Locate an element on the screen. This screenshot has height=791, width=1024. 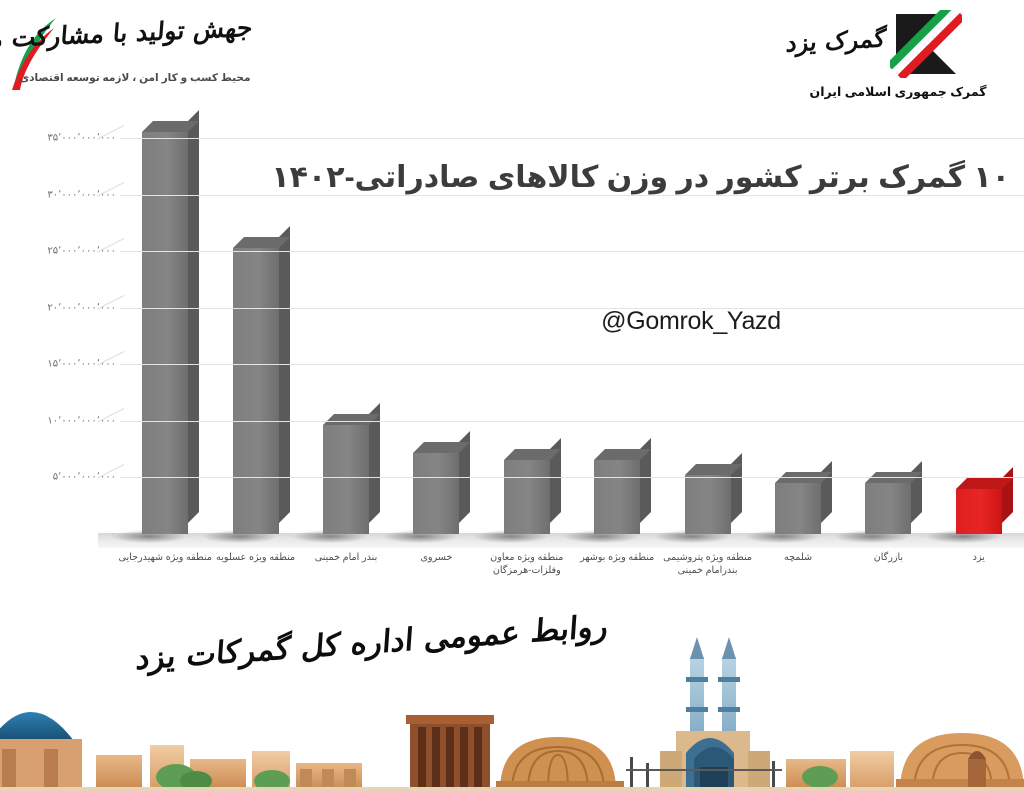
x-axis-label-9: بازرگان is located at coordinates (888, 557).